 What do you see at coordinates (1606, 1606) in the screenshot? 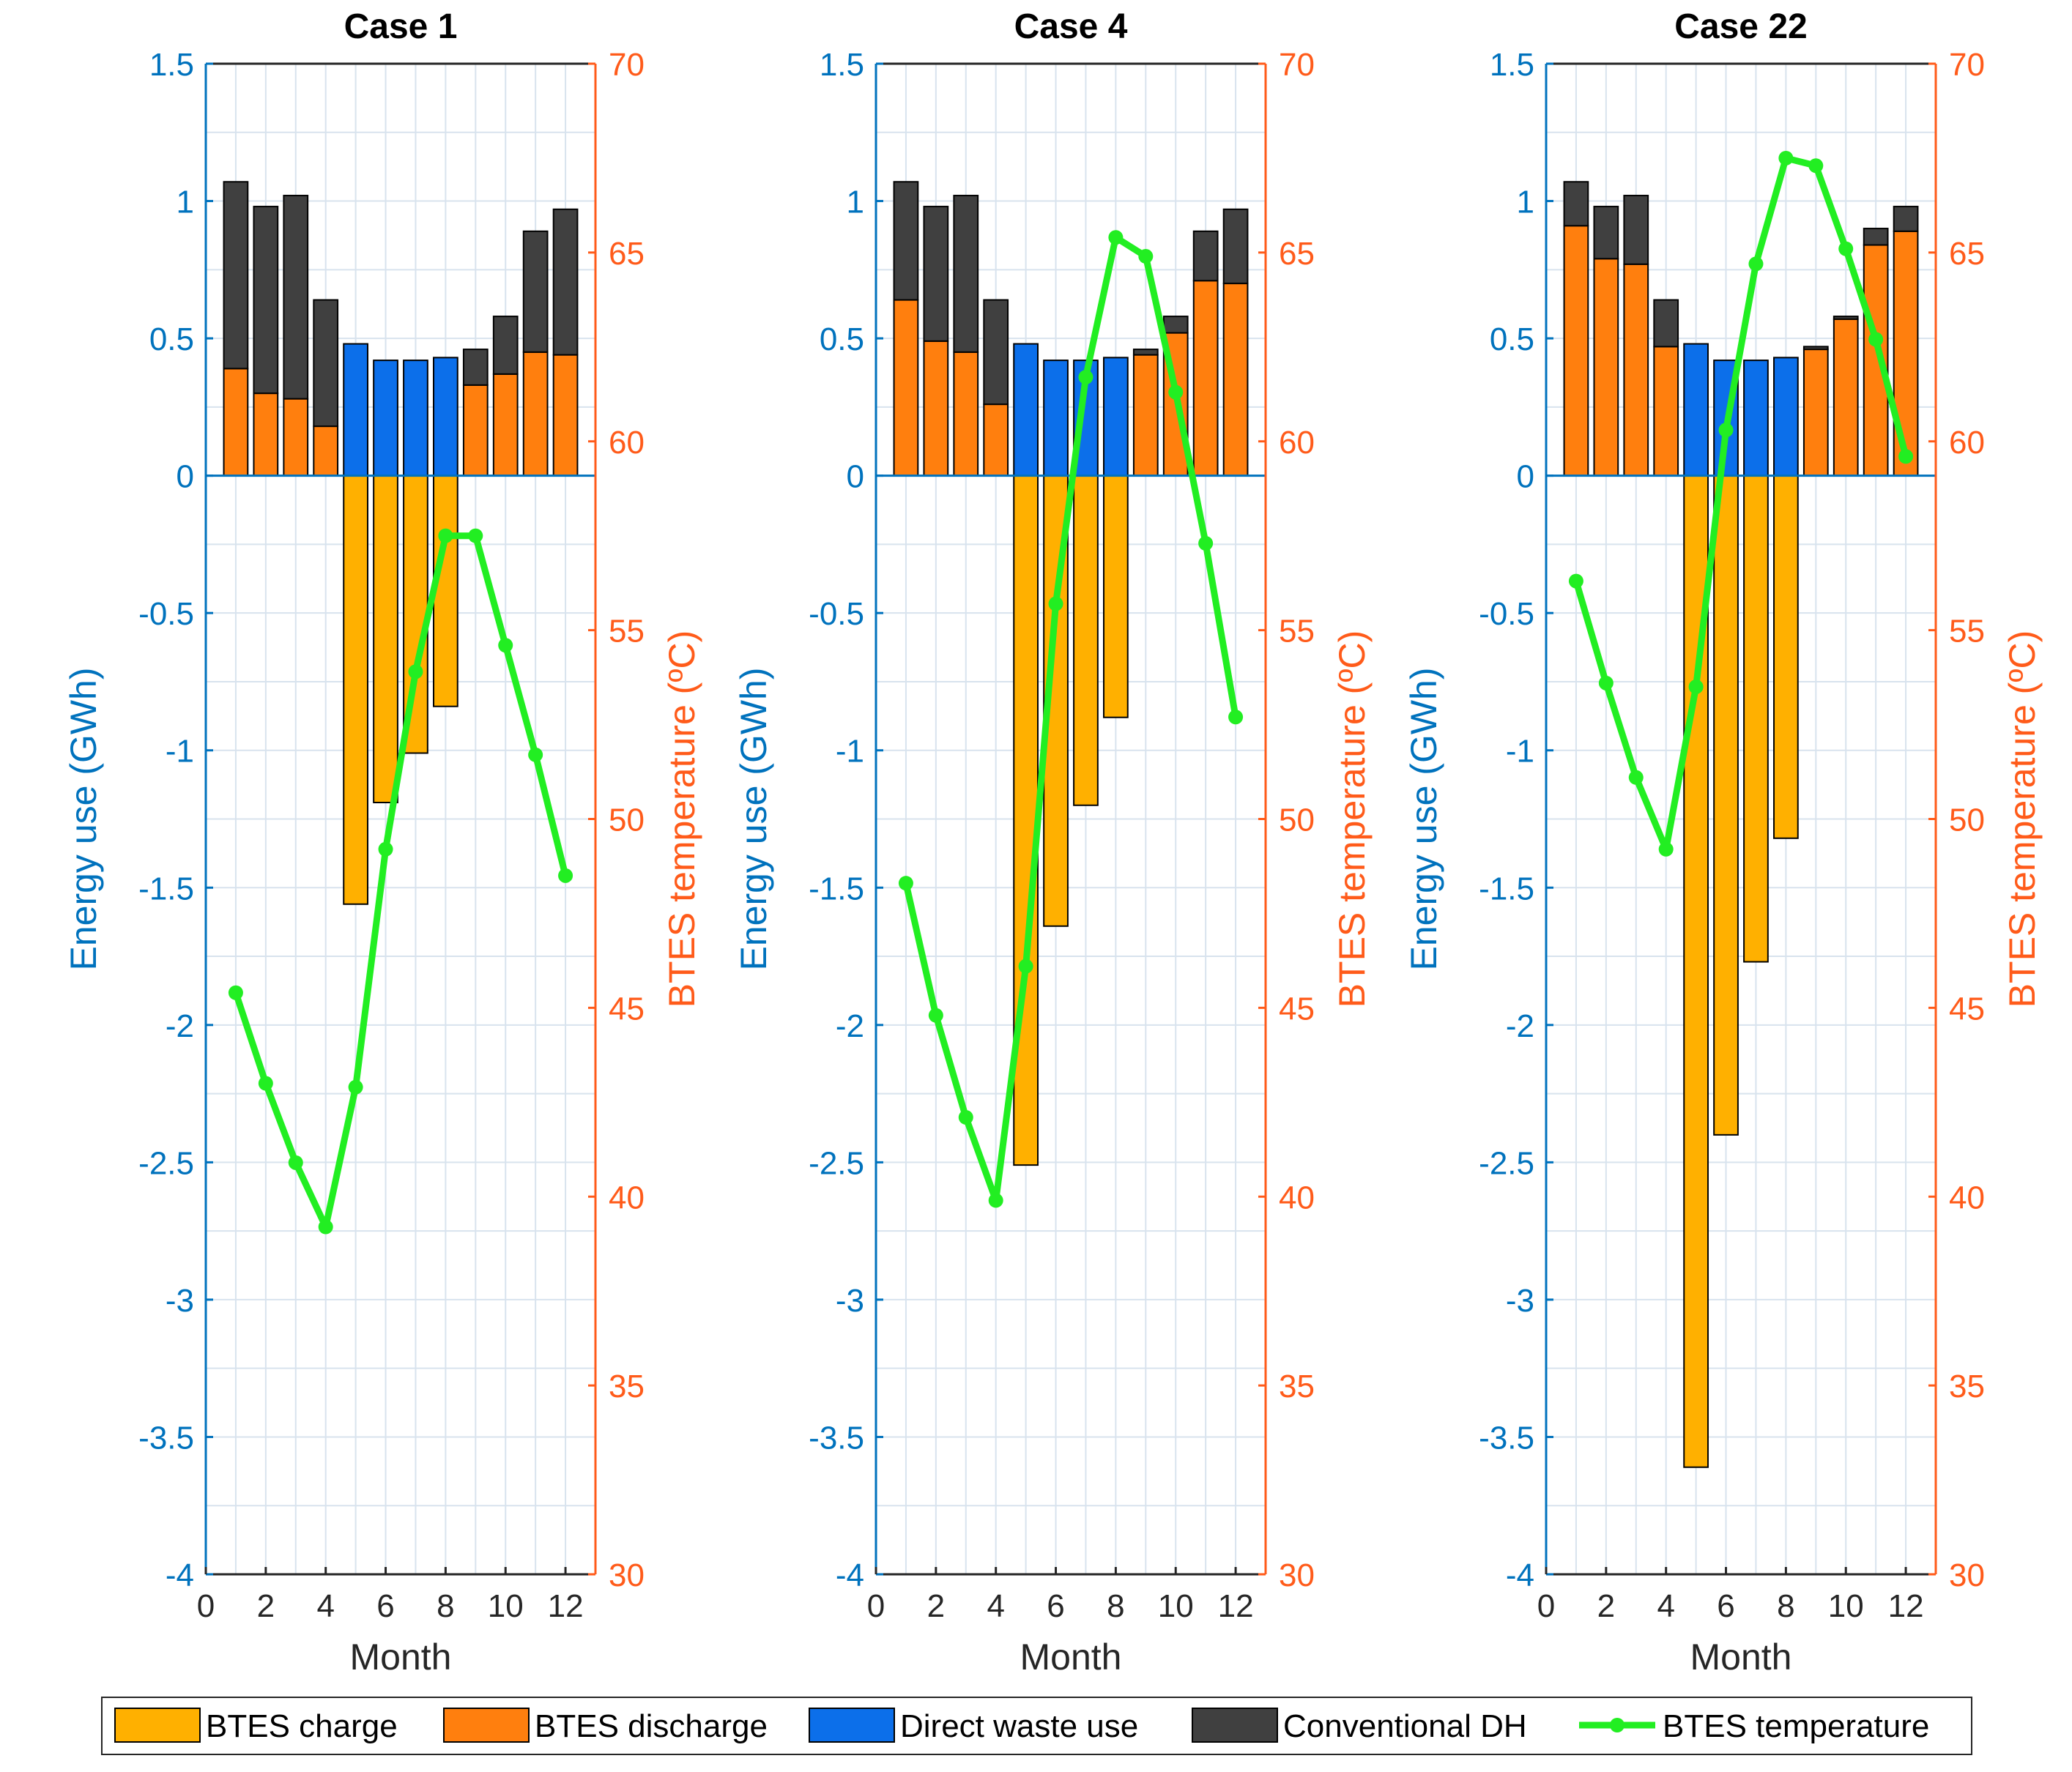
I see `panel3-x-tick-label: 2` at bounding box center [1606, 1606].